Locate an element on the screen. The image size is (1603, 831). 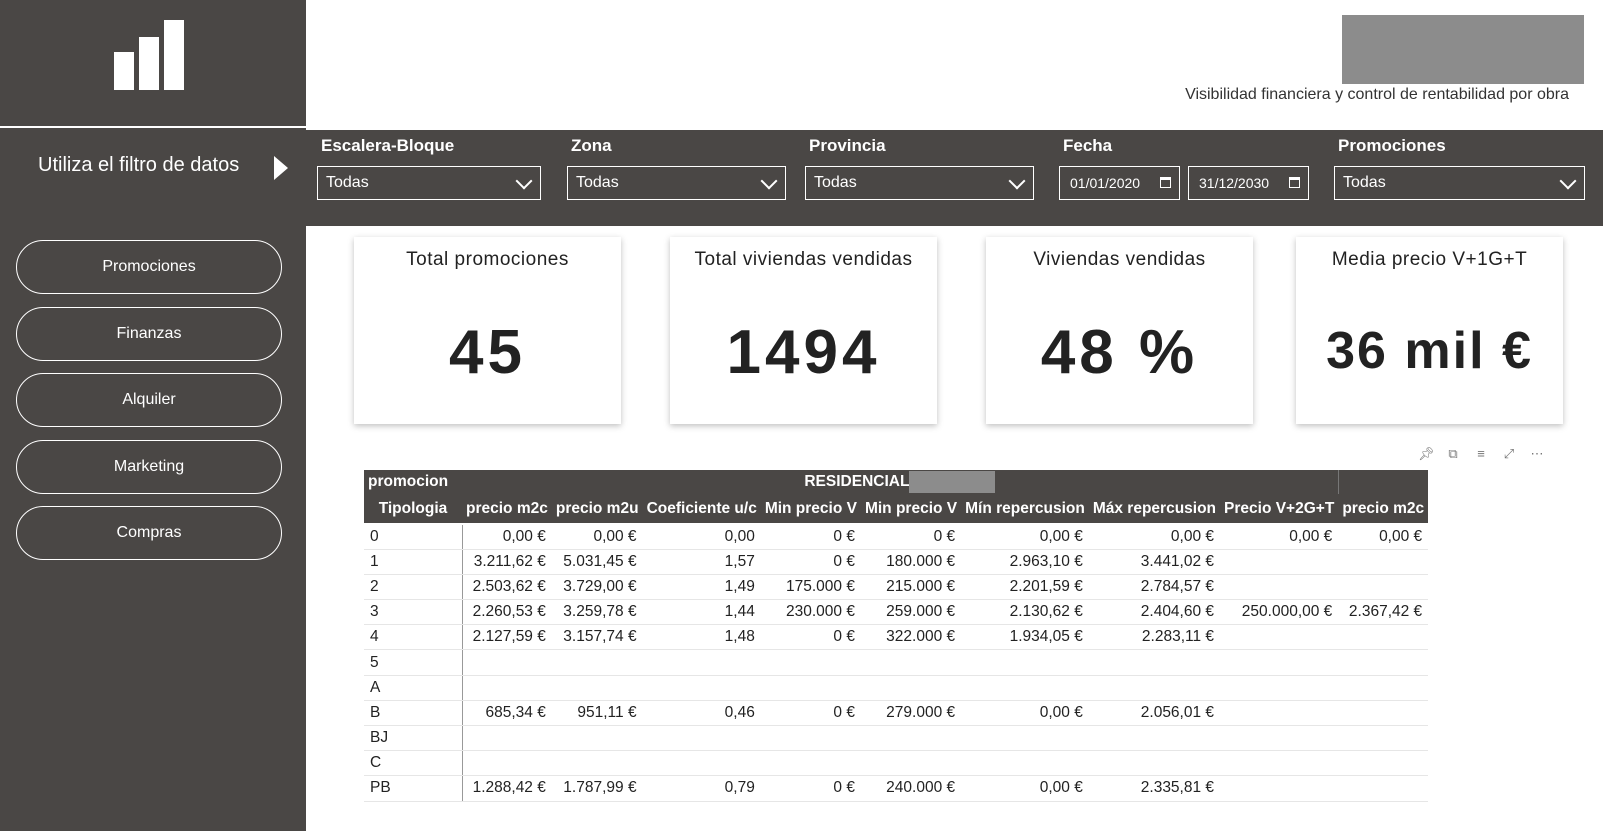
filter-hint: Utiliza el filtro de datos is located at coordinates (139, 165).